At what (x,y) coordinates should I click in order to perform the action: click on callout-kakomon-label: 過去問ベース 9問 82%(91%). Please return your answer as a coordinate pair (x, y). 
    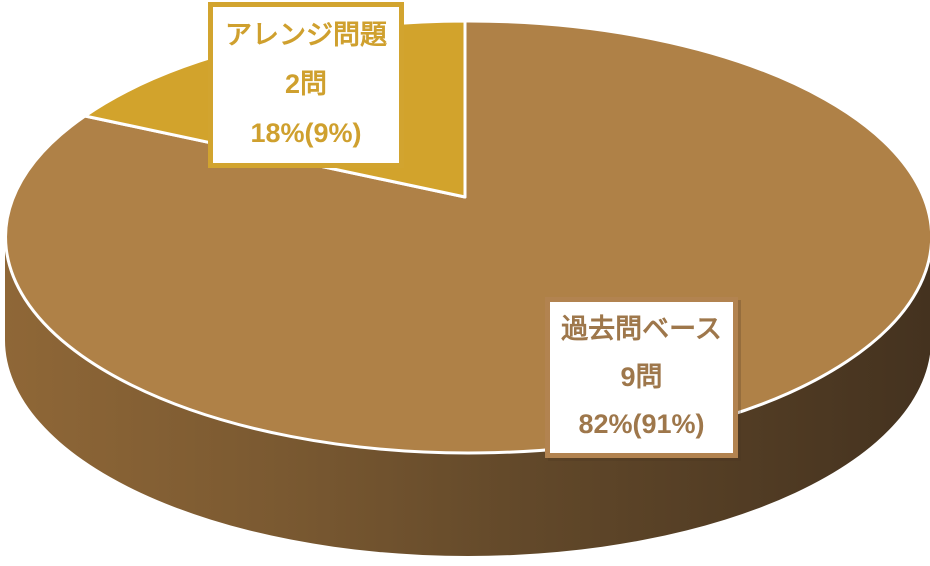
    Looking at the image, I should click on (641, 377).